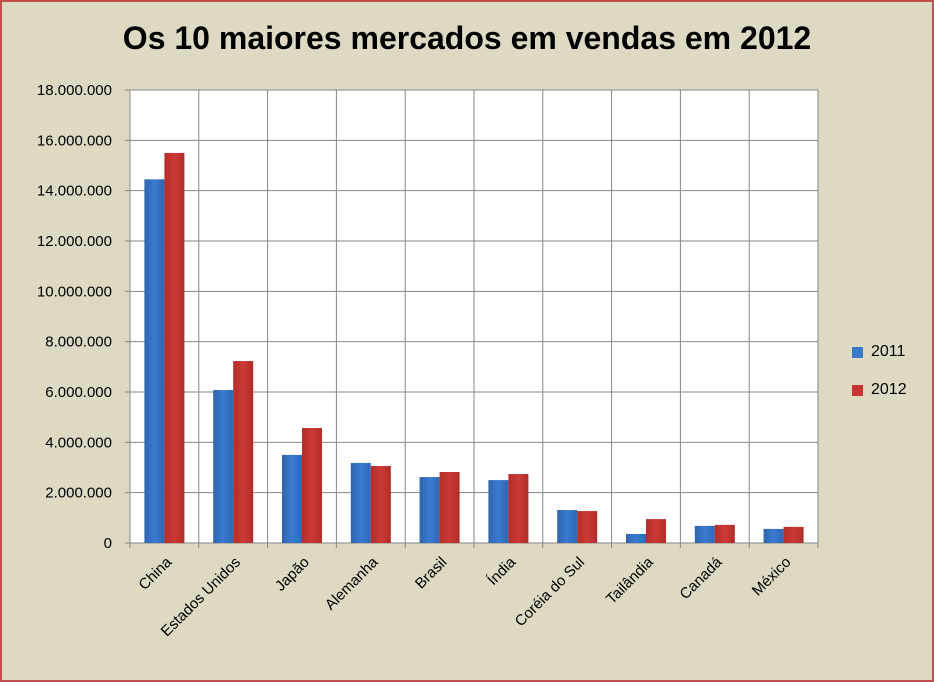 Image resolution: width=934 pixels, height=682 pixels. What do you see at coordinates (656, 531) in the screenshot?
I see `bar-2012-tailândia` at bounding box center [656, 531].